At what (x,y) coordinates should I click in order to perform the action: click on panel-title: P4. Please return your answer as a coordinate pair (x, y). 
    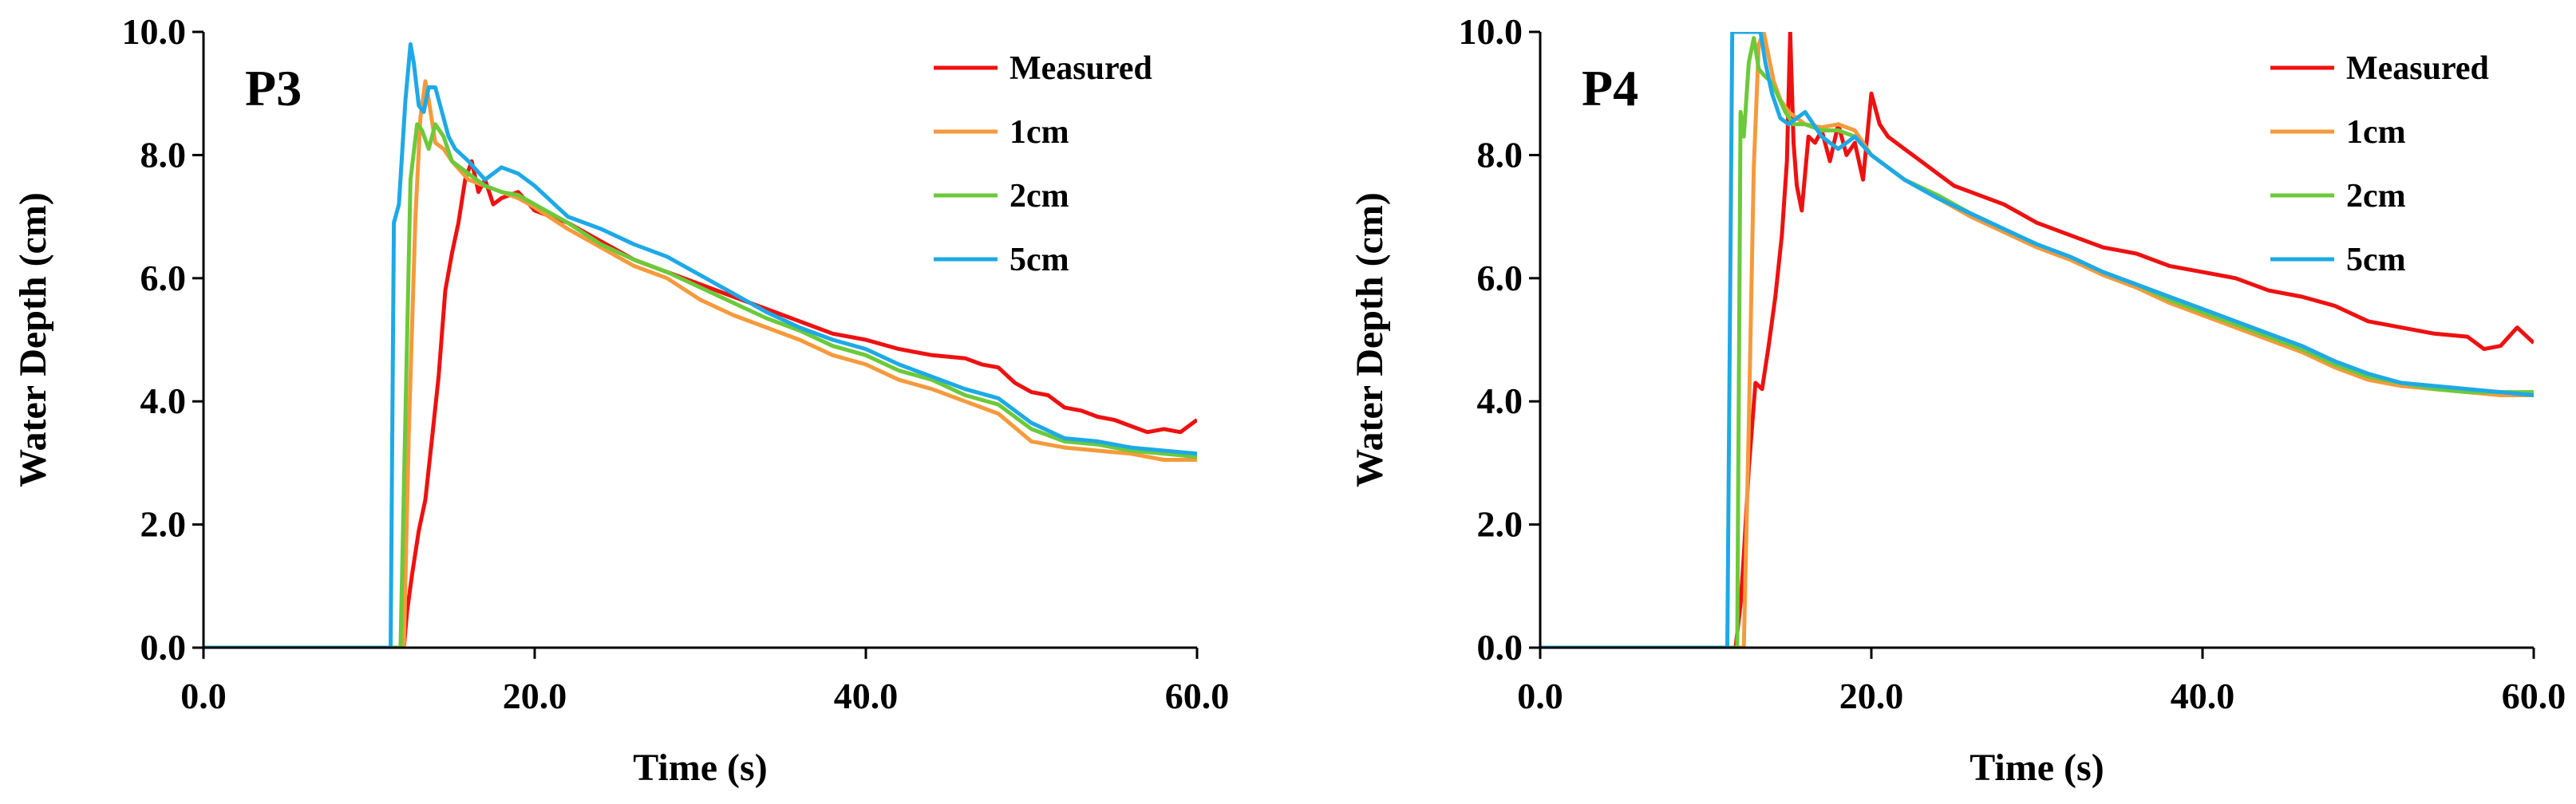
    Looking at the image, I should click on (1610, 88).